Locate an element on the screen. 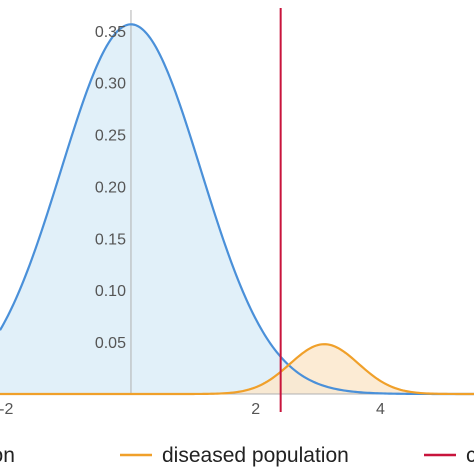 This screenshot has width=474, height=474. legend-label-0: population is located at coordinates (7, 455).